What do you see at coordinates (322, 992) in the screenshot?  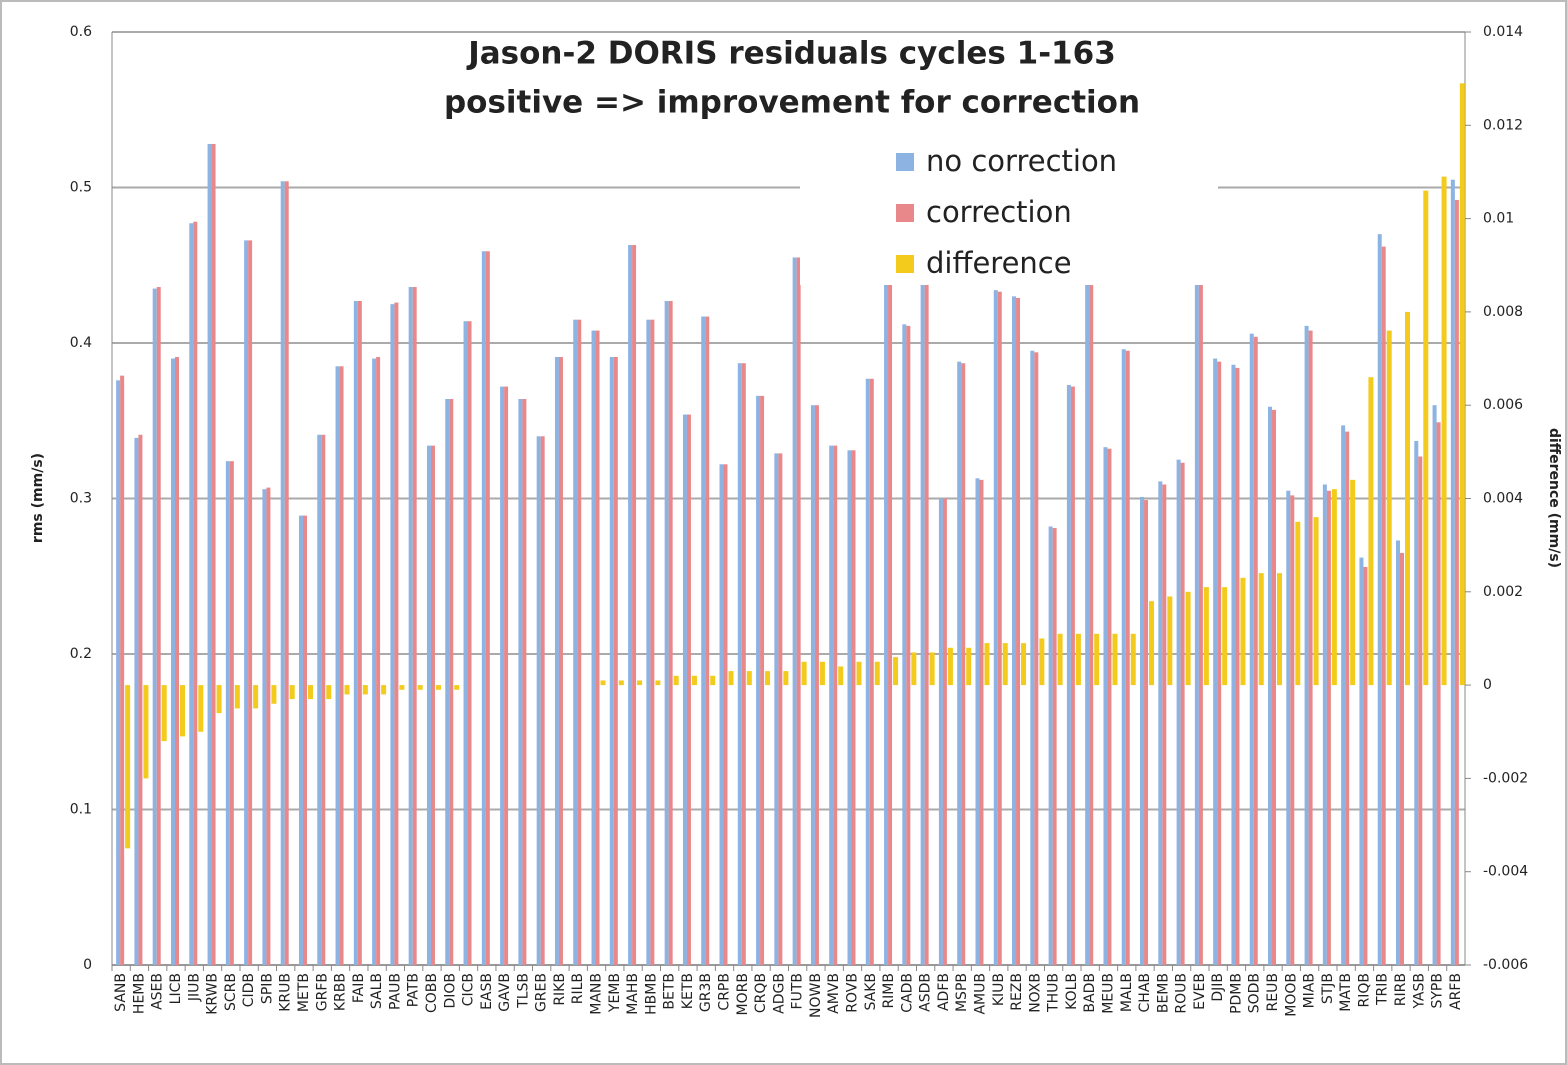 I see `x-tick-label: GRFB` at bounding box center [322, 992].